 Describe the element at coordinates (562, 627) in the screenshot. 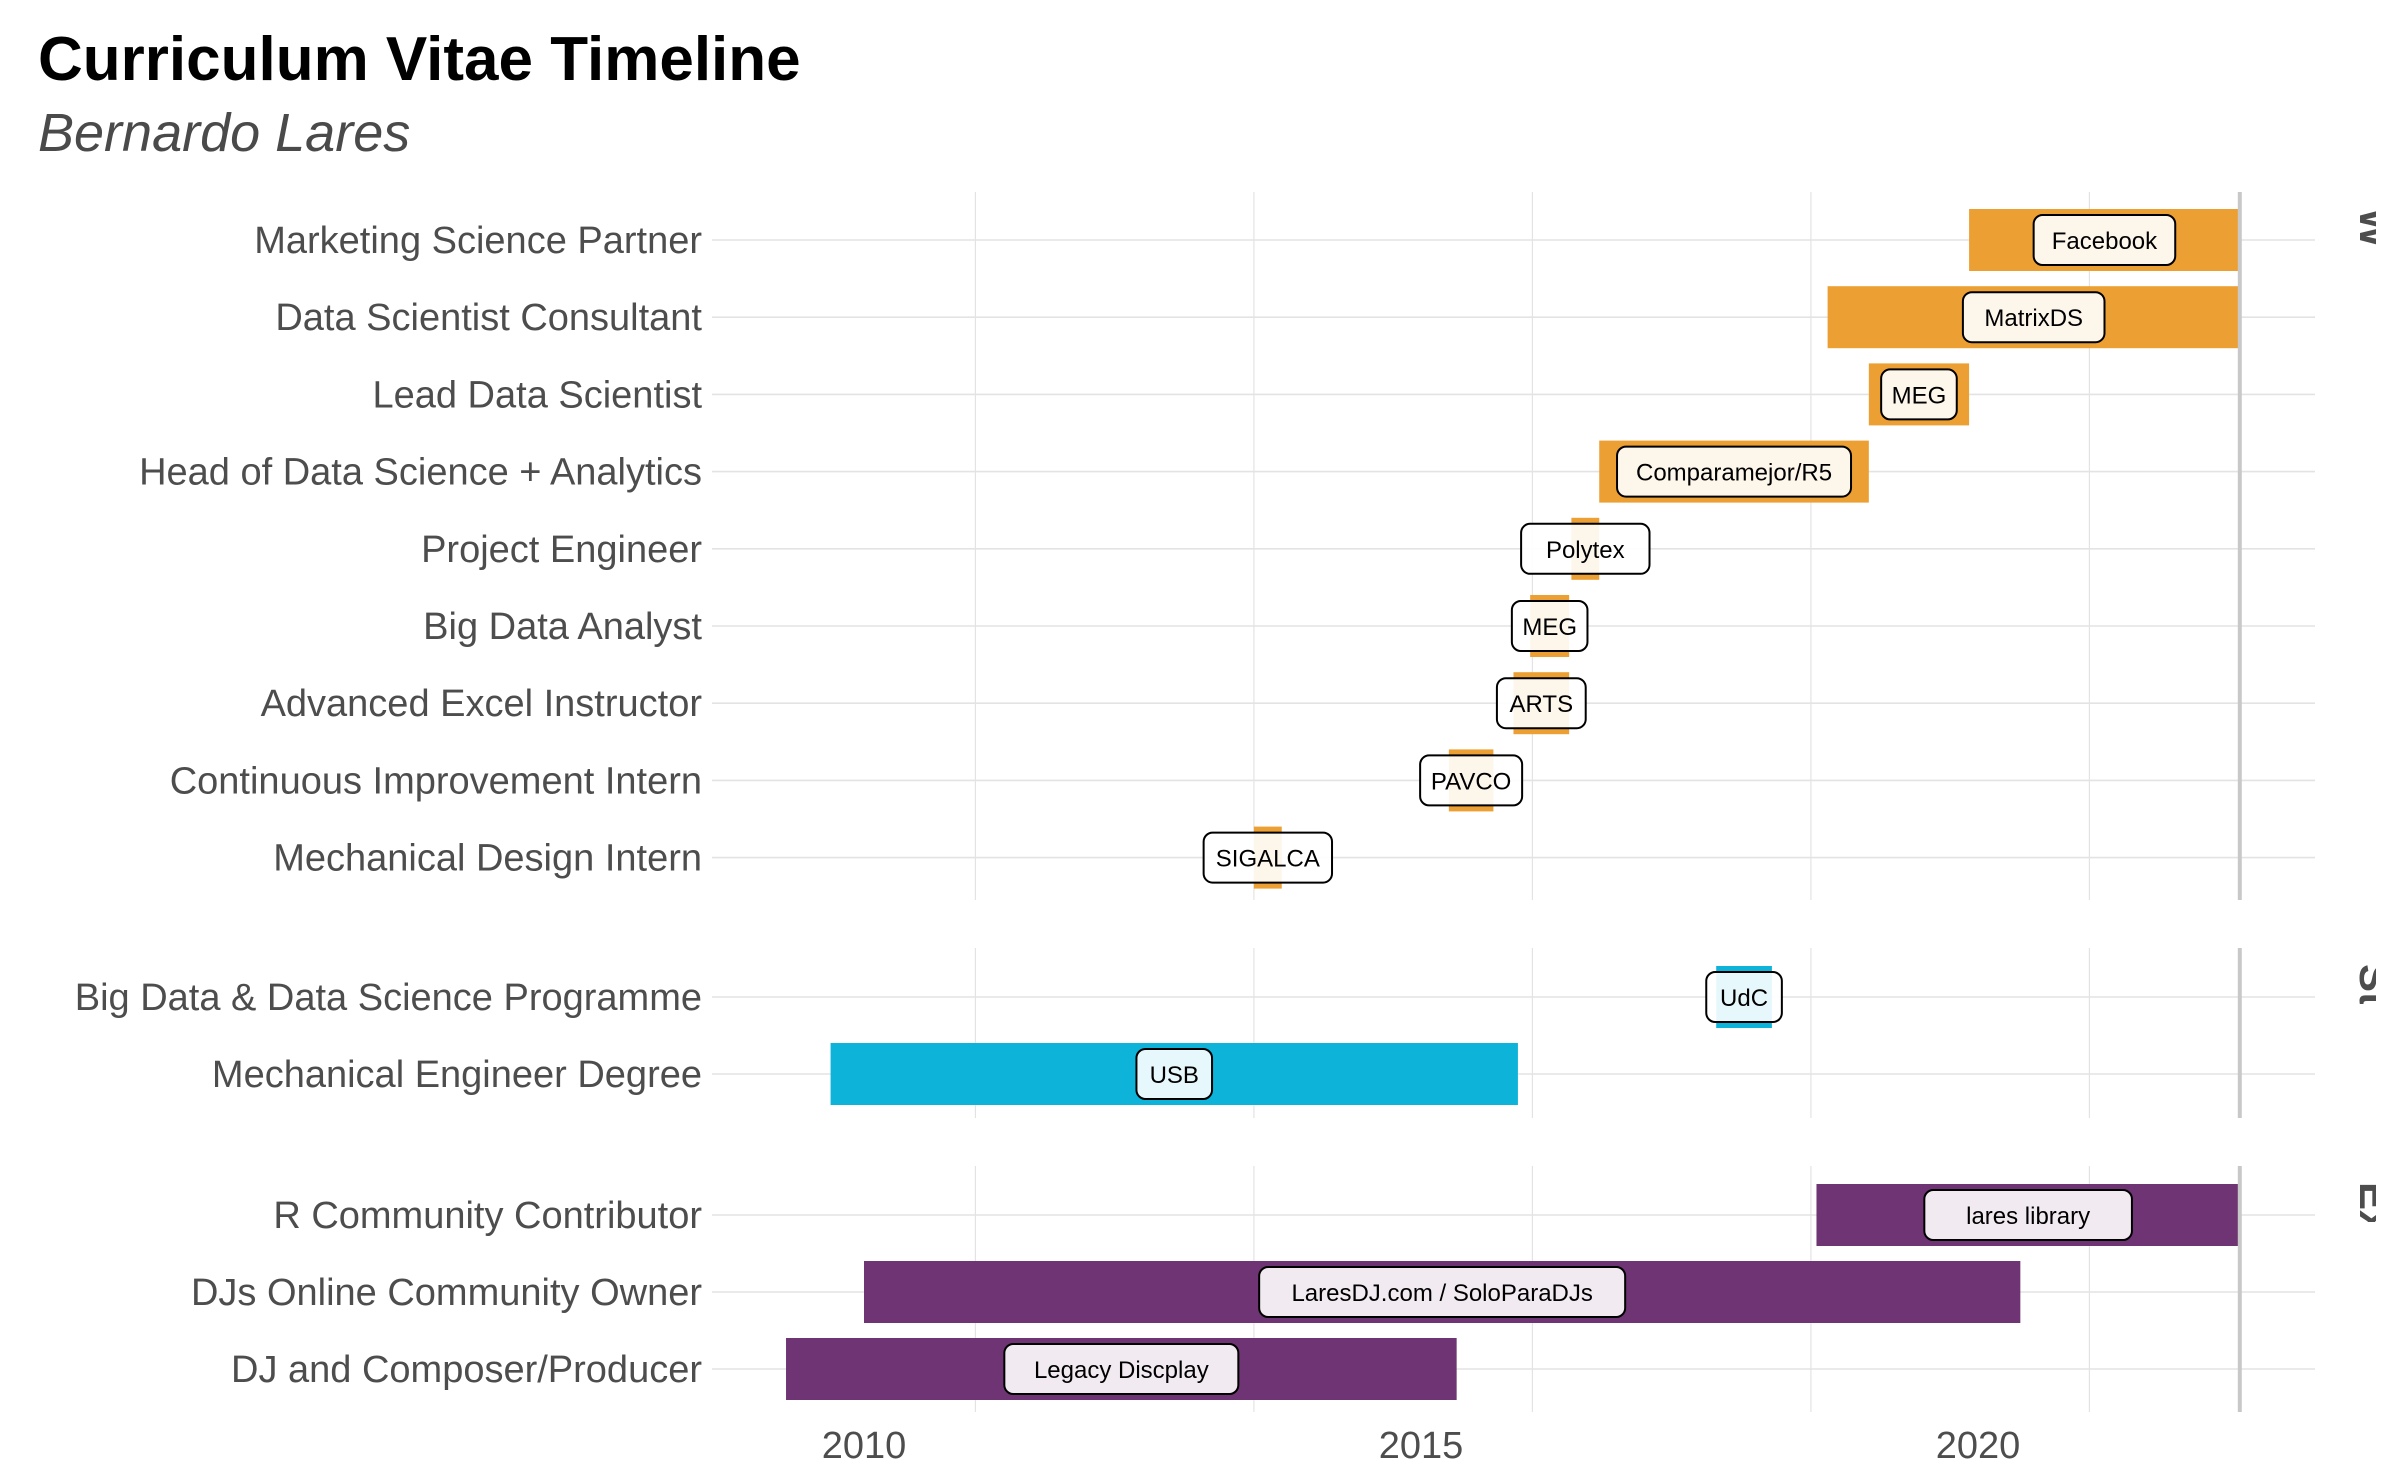

I see `y-axis-label: Big Data Analyst` at that location.